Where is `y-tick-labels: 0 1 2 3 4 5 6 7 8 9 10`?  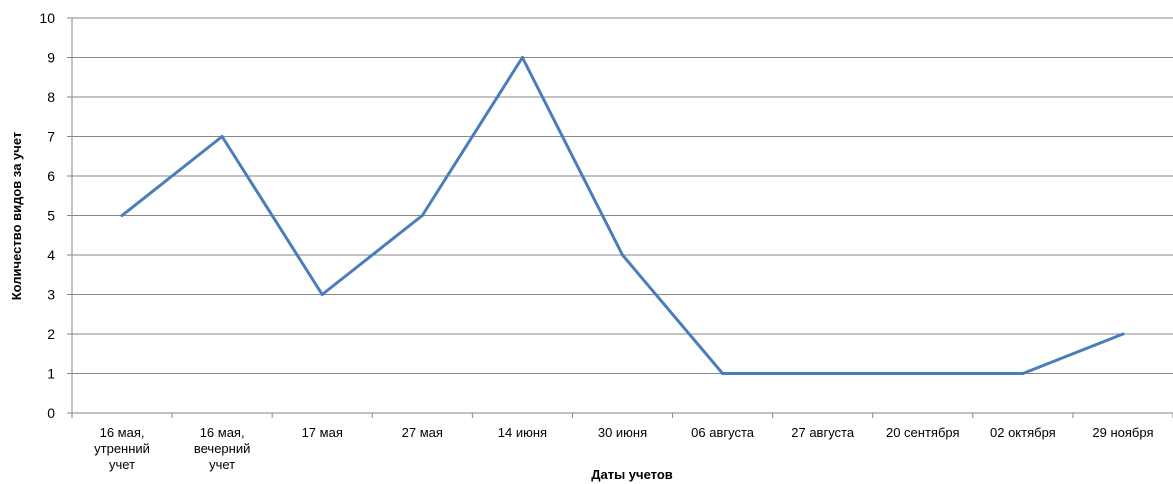
y-tick-labels: 0 1 2 3 4 5 6 7 8 9 10 is located at coordinates (47, 215).